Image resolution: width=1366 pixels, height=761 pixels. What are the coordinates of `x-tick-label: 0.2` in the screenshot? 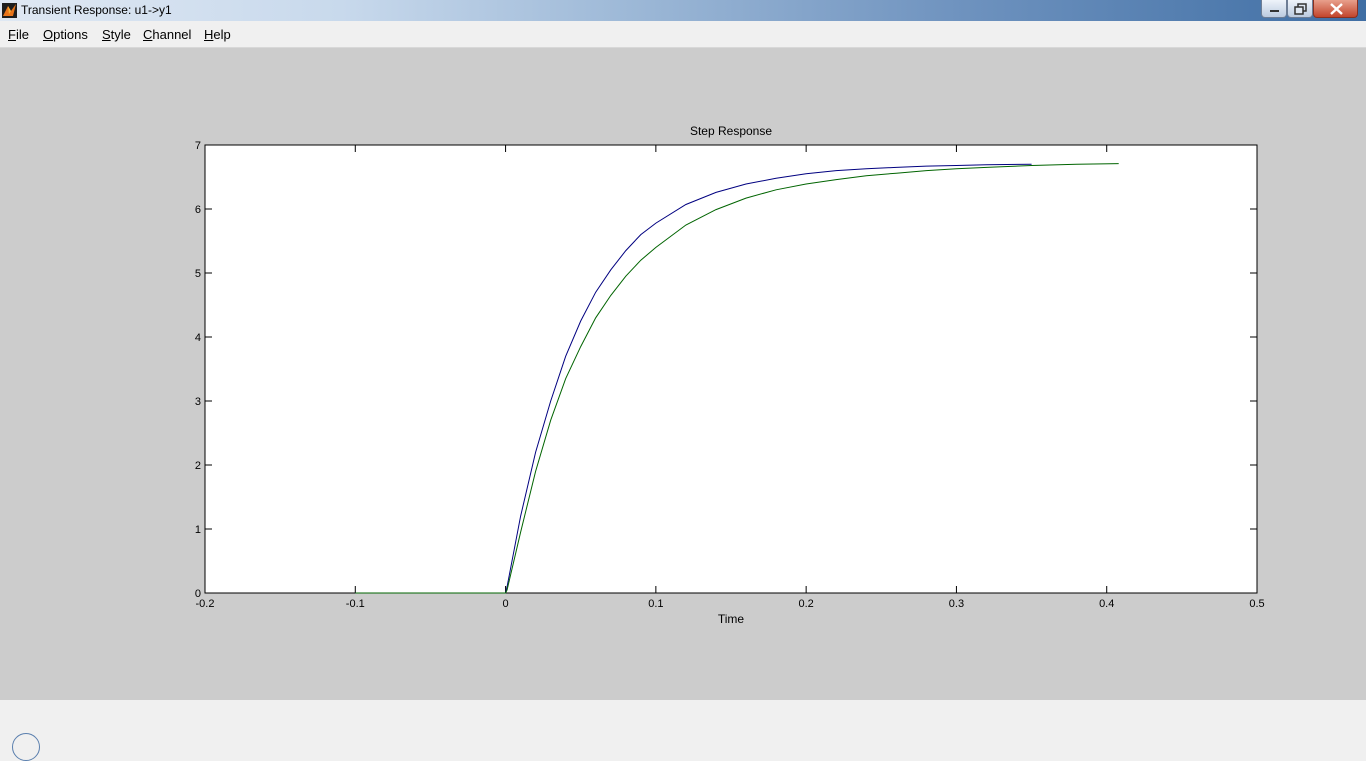 It's located at (805, 604).